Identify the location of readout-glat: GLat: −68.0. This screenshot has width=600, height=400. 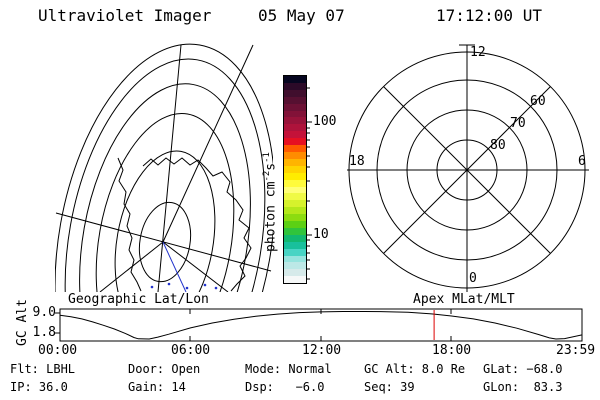
(523, 369).